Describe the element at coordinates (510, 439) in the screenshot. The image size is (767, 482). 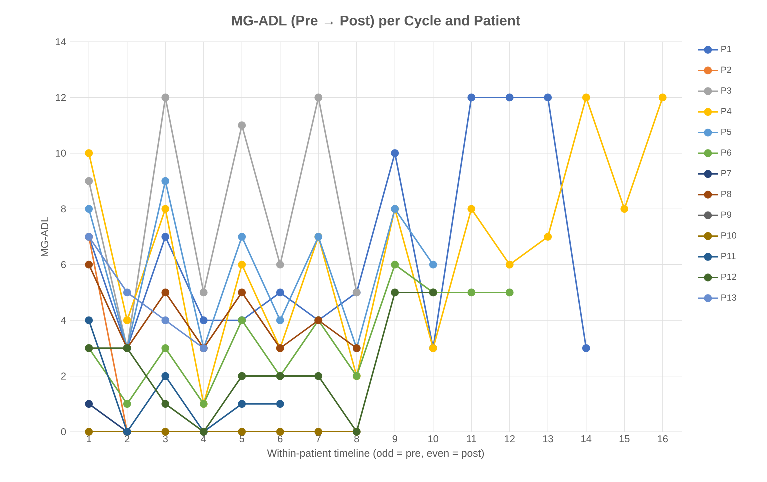
I see `x-tick-label: 12` at that location.